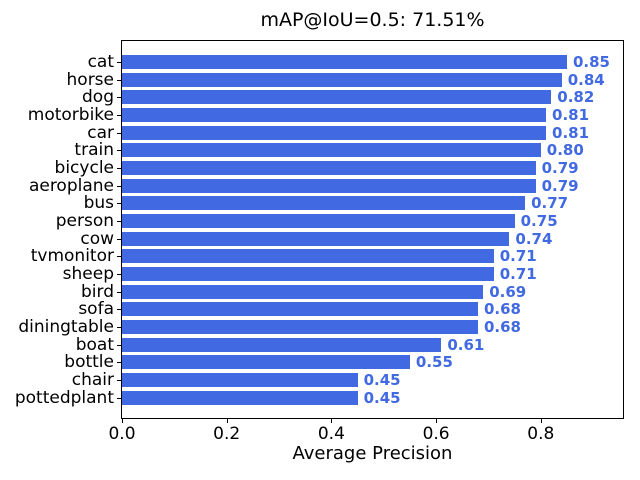 The image size is (640, 480). What do you see at coordinates (94, 344) in the screenshot?
I see `ytick-label-boat: boat` at bounding box center [94, 344].